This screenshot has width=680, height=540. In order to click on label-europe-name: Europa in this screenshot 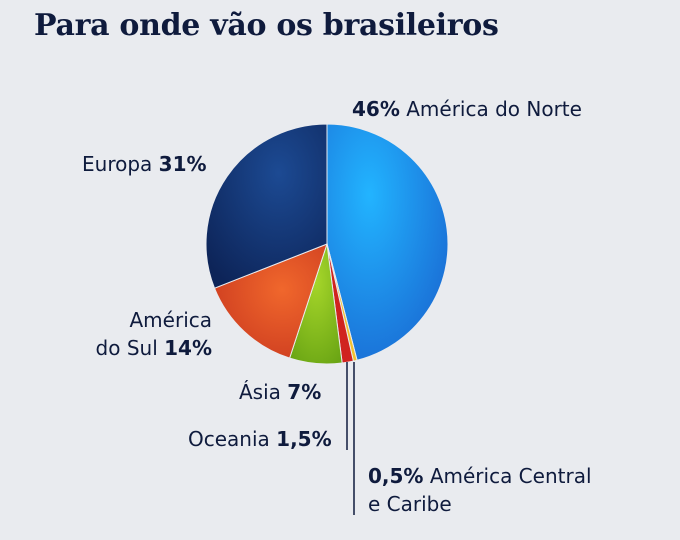, I will do `click(117, 164)`.